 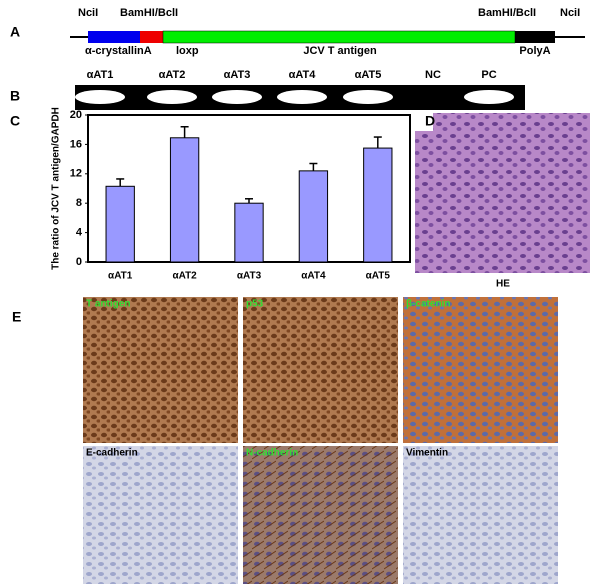 What do you see at coordinates (108, 304) in the screenshot?
I see `ihc-label: T antigen` at bounding box center [108, 304].